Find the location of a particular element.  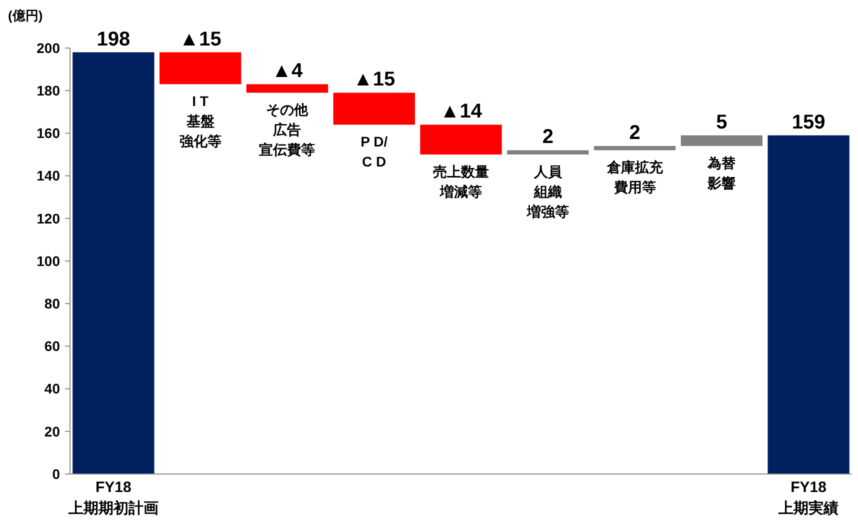

y-tick-label: 140 is located at coordinates (48, 176).